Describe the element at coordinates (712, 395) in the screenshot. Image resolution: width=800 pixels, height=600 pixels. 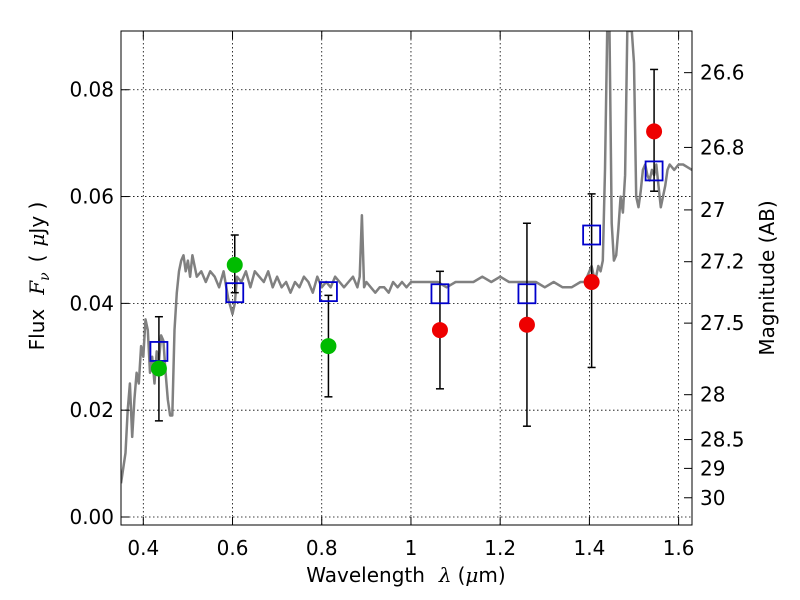
I see `right-tick-label: 28` at that location.